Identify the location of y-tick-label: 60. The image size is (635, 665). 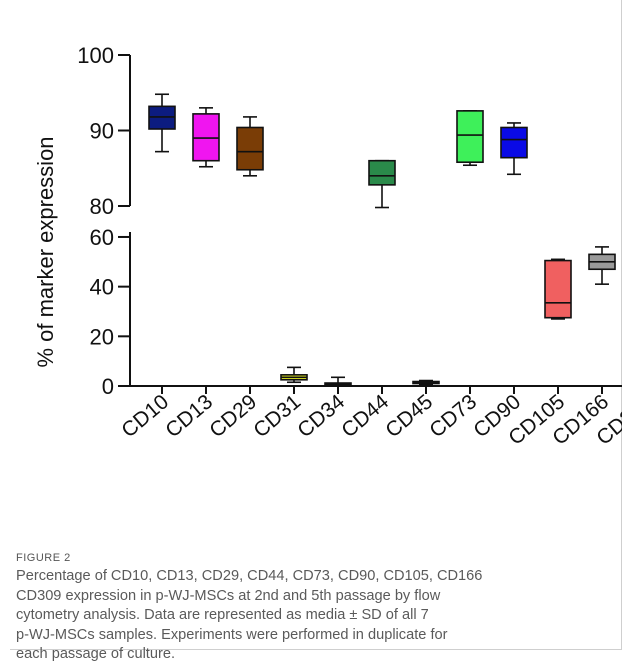
(102, 237).